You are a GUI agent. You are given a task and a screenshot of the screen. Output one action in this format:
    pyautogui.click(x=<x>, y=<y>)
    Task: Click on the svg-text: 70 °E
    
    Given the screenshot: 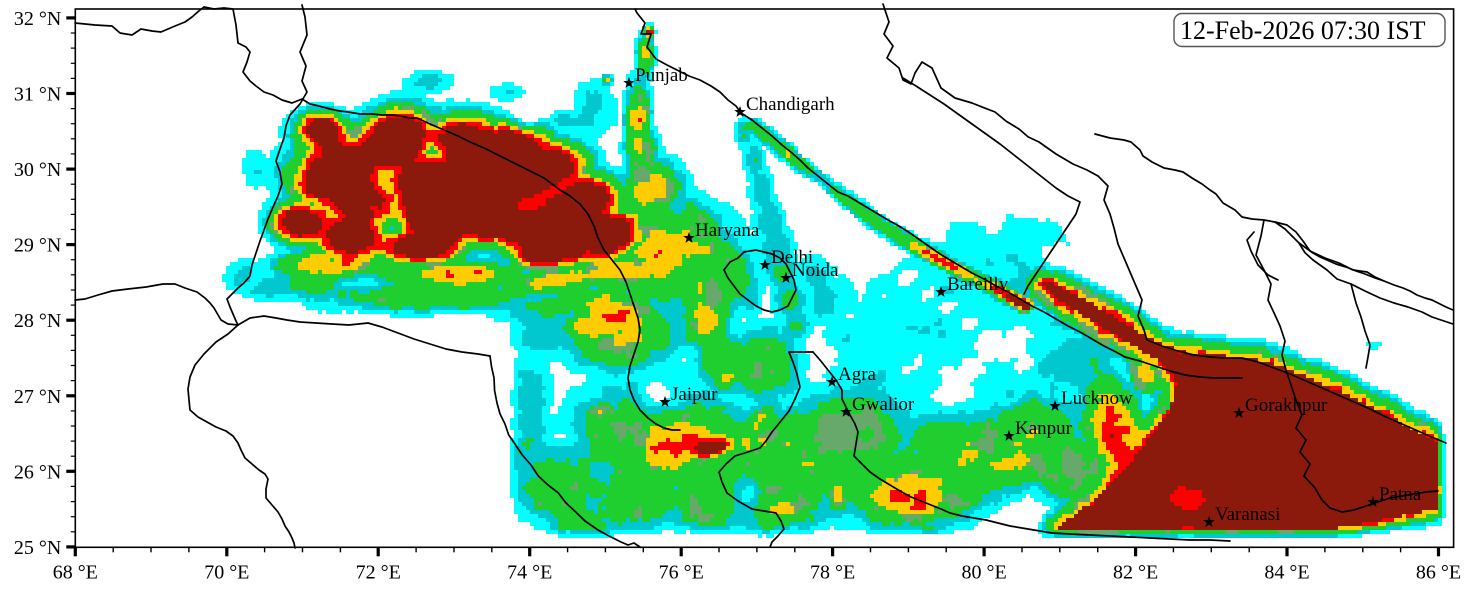 What is the action you would take?
    pyautogui.click(x=226, y=572)
    